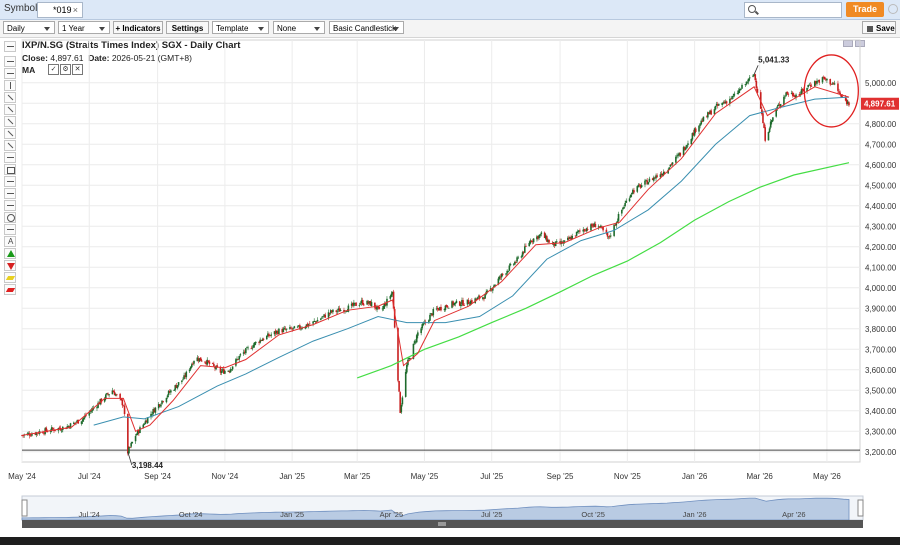  What do you see at coordinates (10, 181) in the screenshot?
I see `fibonacci-tool-icon` at bounding box center [10, 181].